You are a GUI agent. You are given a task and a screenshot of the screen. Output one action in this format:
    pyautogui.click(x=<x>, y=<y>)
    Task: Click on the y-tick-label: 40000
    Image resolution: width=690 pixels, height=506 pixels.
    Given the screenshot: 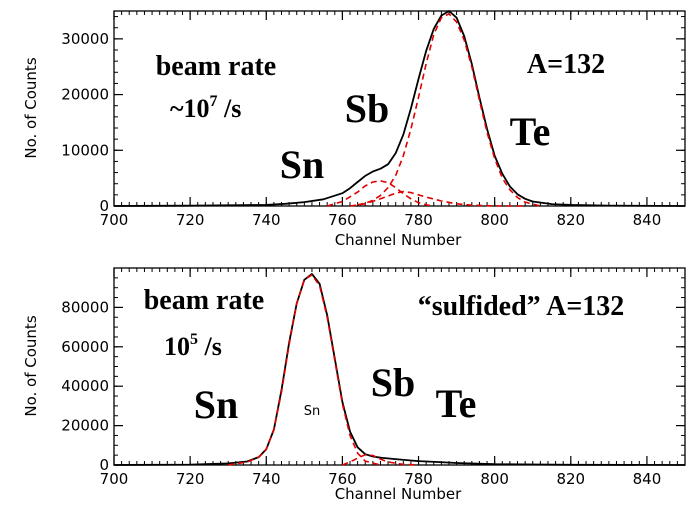 What is the action you would take?
    pyautogui.click(x=85, y=386)
    